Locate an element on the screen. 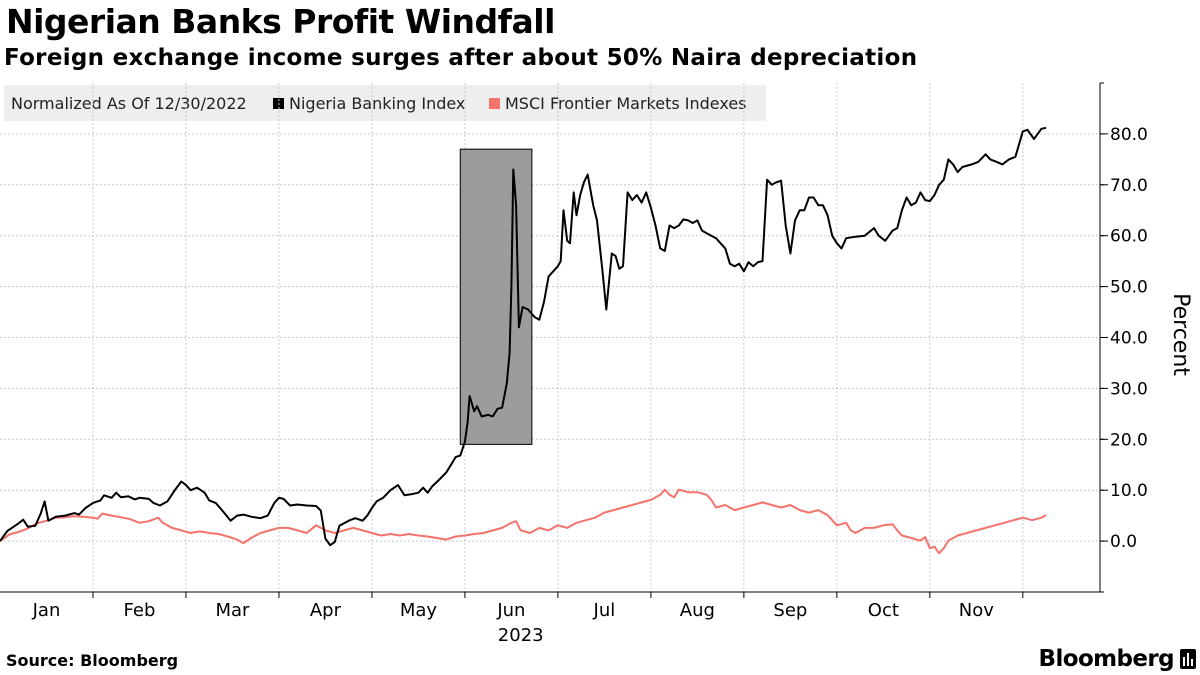 Image resolution: width=1200 pixels, height=675 pixels. y-tick-label: 30.0 is located at coordinates (1129, 389).